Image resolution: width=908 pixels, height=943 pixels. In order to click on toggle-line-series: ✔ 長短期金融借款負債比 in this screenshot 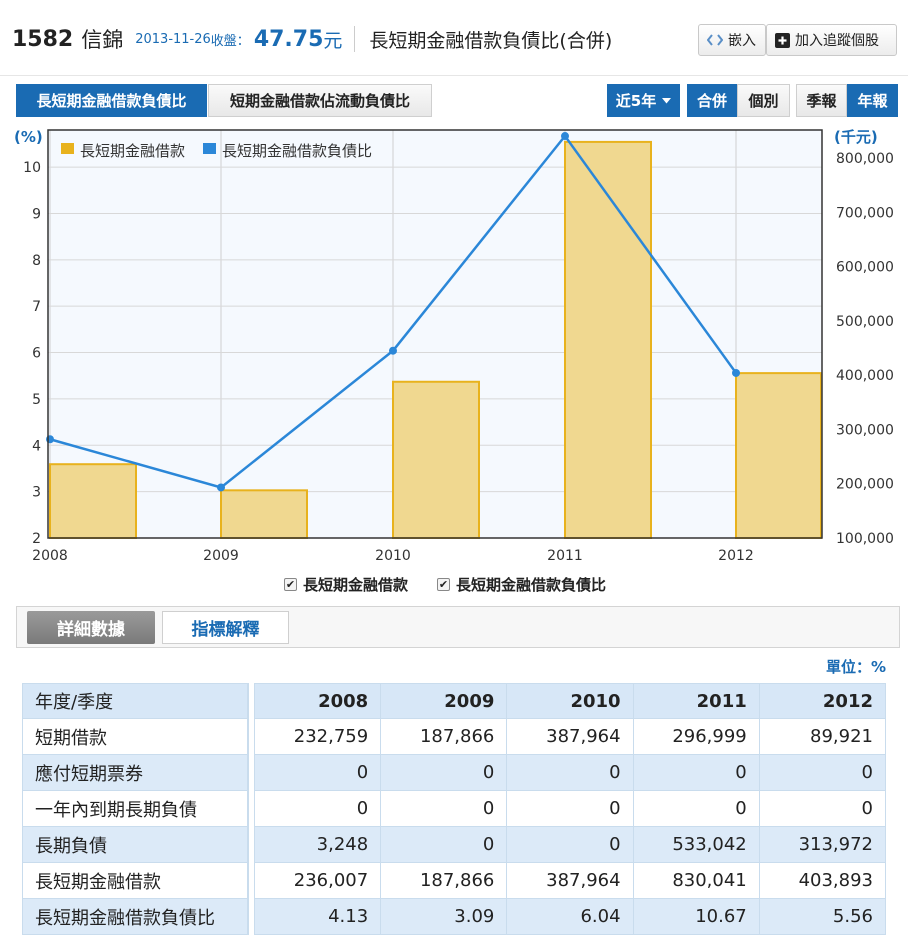, I will do `click(521, 584)`.